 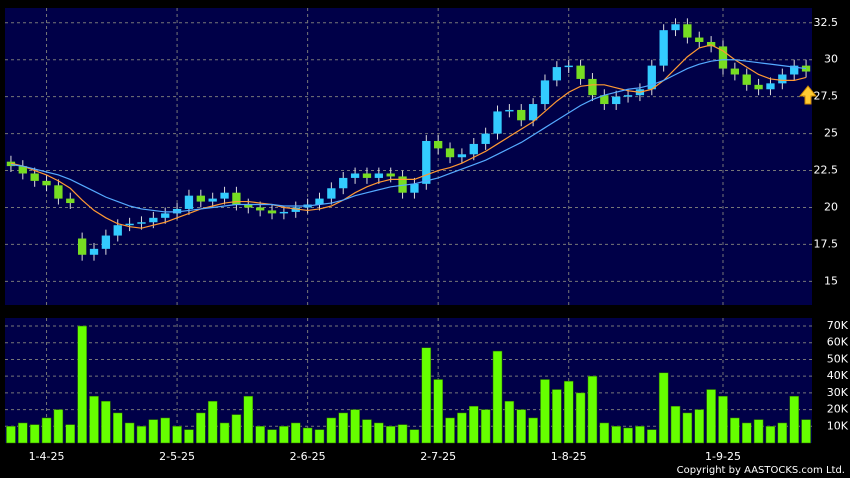 I want to click on y-tick-label: 25, so click(x=831, y=133).